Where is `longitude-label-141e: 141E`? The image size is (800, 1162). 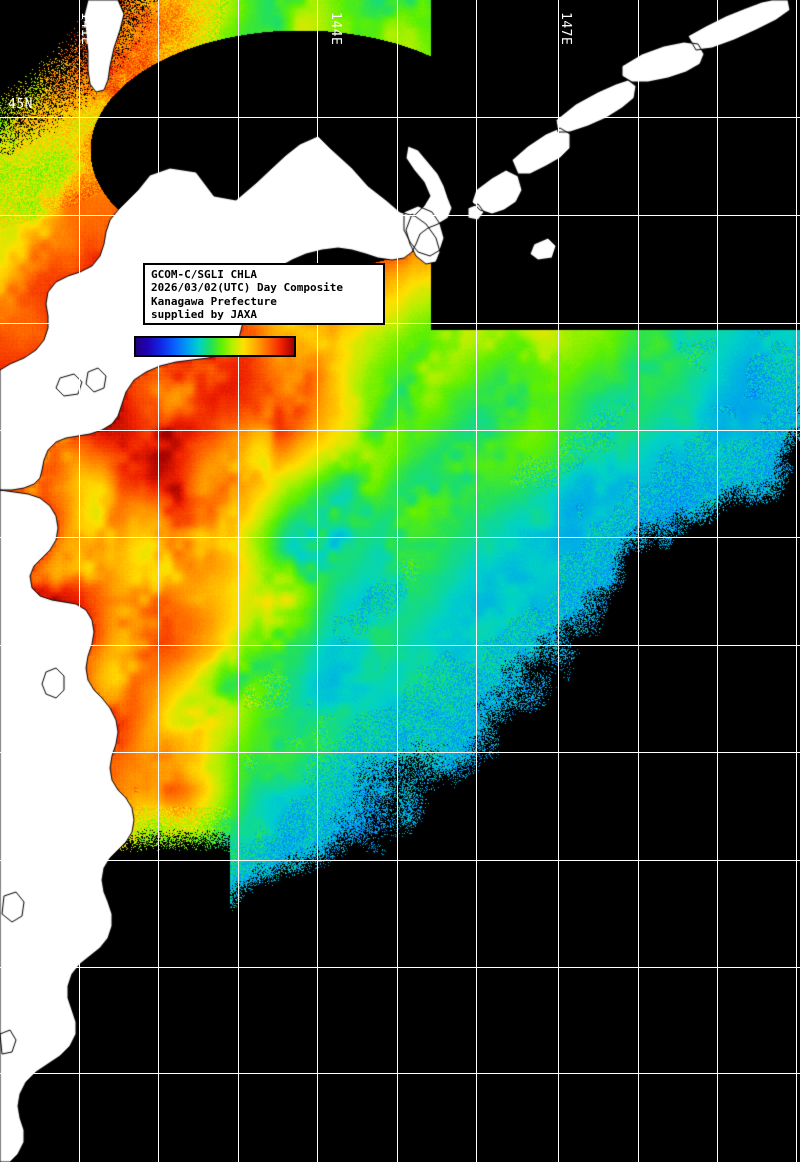
longitude-label-141e: 141E is located at coordinates (85, 29).